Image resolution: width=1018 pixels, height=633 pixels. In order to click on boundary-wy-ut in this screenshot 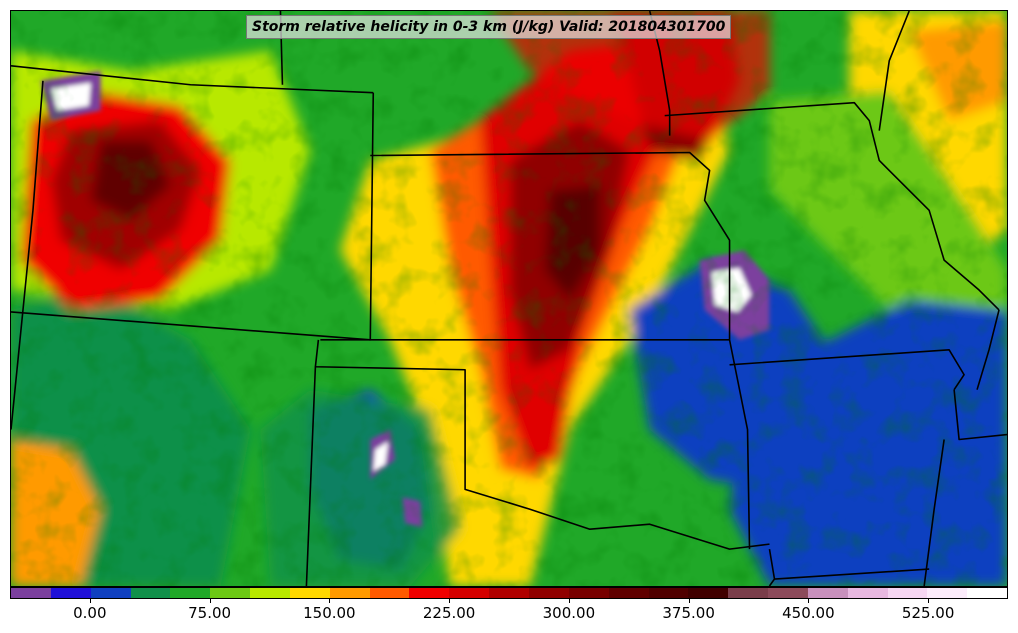, I will do `click(27, 255)`.